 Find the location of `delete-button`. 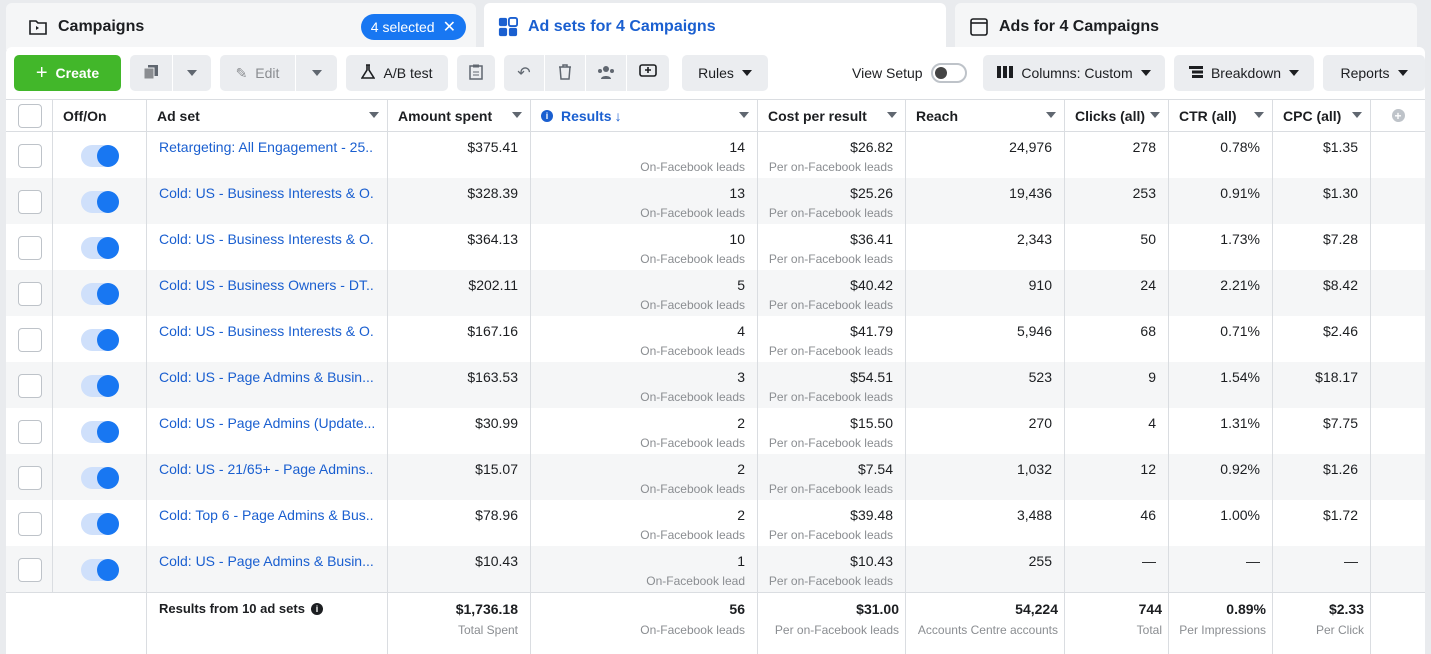

delete-button is located at coordinates (565, 73).